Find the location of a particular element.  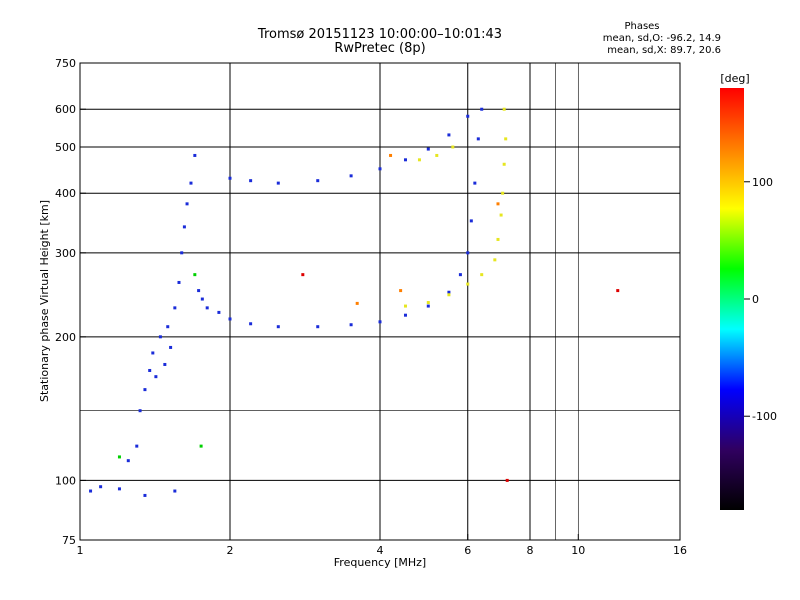

y-tick-label: 500 is located at coordinates (65, 147).